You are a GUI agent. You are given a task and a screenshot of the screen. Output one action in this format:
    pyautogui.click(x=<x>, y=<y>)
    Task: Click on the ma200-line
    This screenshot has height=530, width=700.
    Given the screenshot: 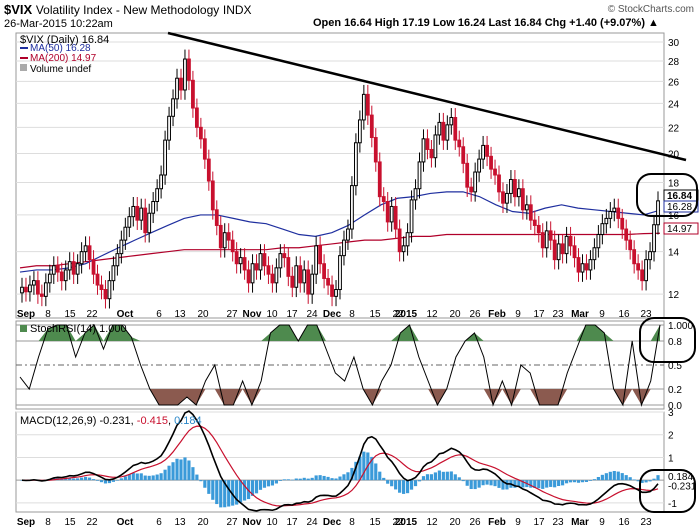 What is the action you would take?
    pyautogui.click(x=340, y=250)
    